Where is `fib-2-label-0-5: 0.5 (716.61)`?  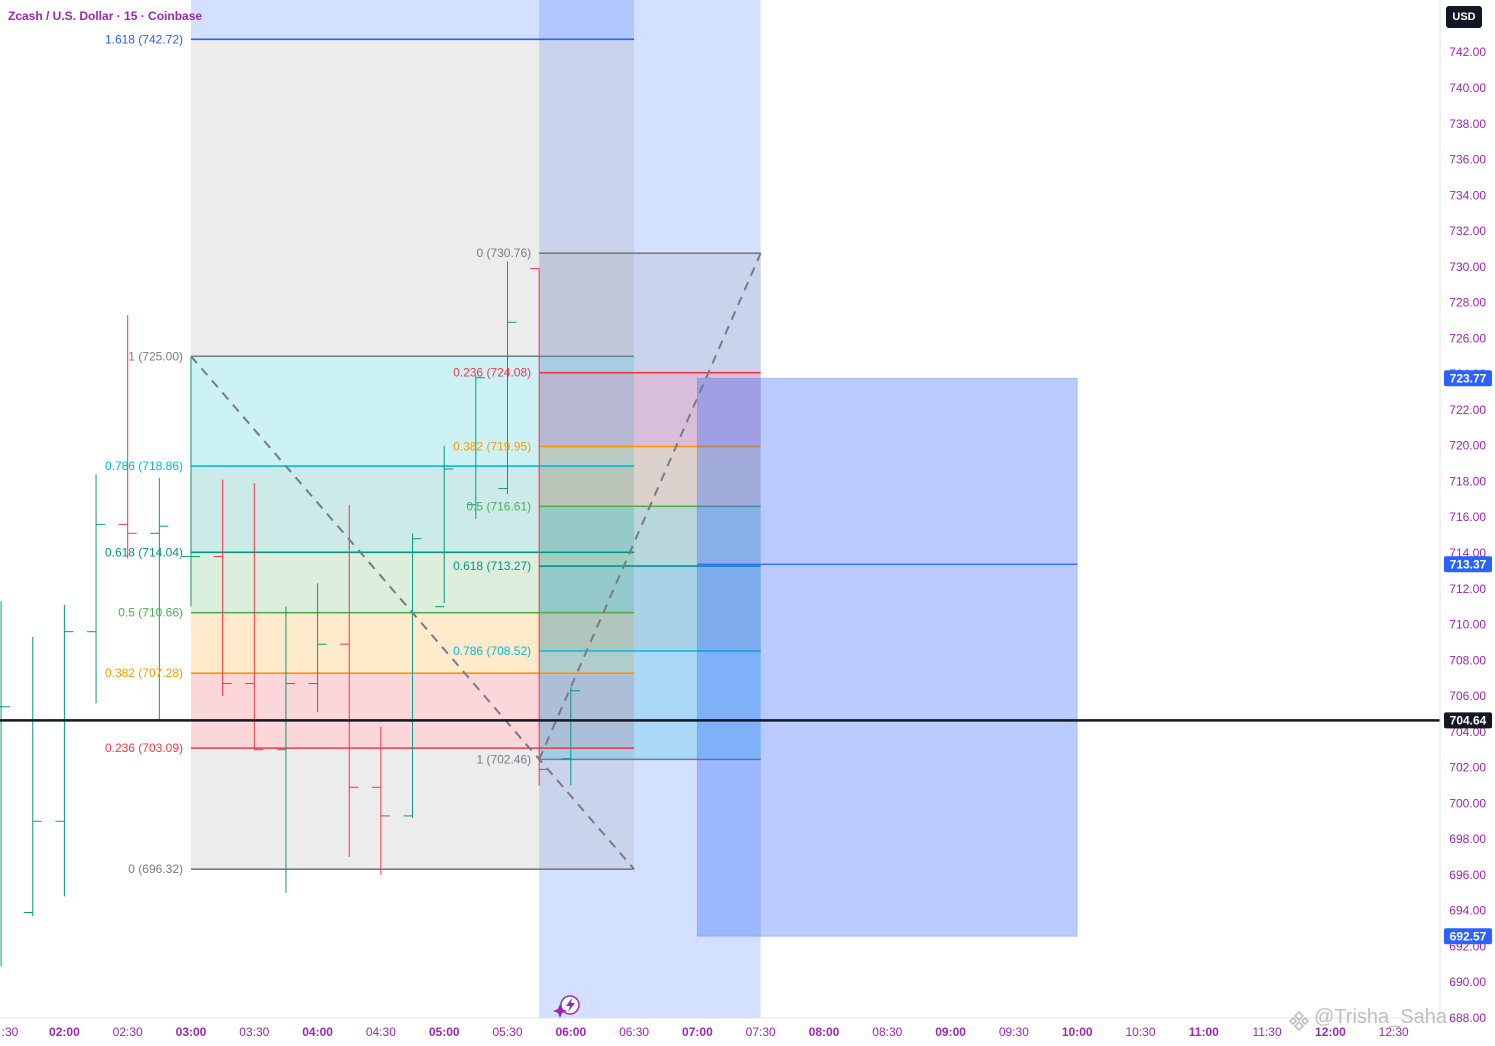
fib-2-label-0-5: 0.5 (716.61) is located at coordinates (498, 506).